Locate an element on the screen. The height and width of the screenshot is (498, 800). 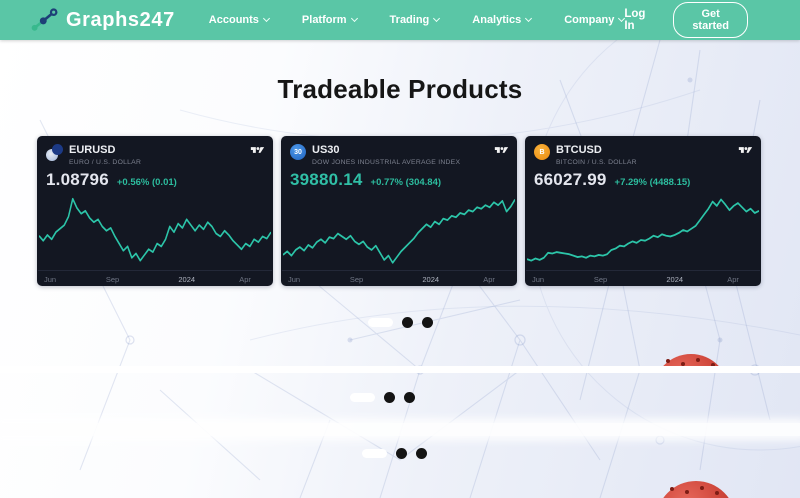
page-title: Tradeable Products is located at coordinates (400, 89).